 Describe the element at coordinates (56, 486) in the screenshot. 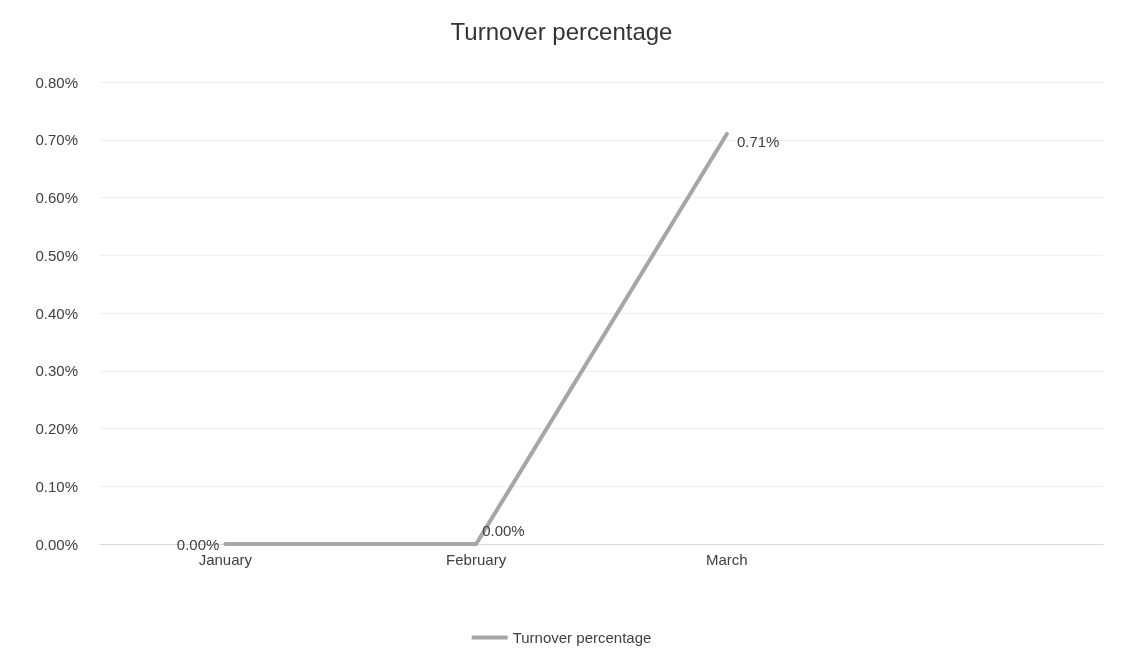

I see `y-tick-label: 0.10%` at that location.